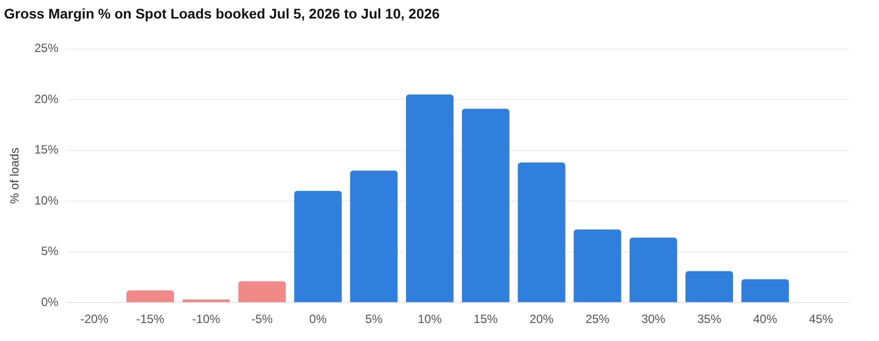  Describe the element at coordinates (15, 176) in the screenshot. I see `y-axis-title: % of loads` at that location.